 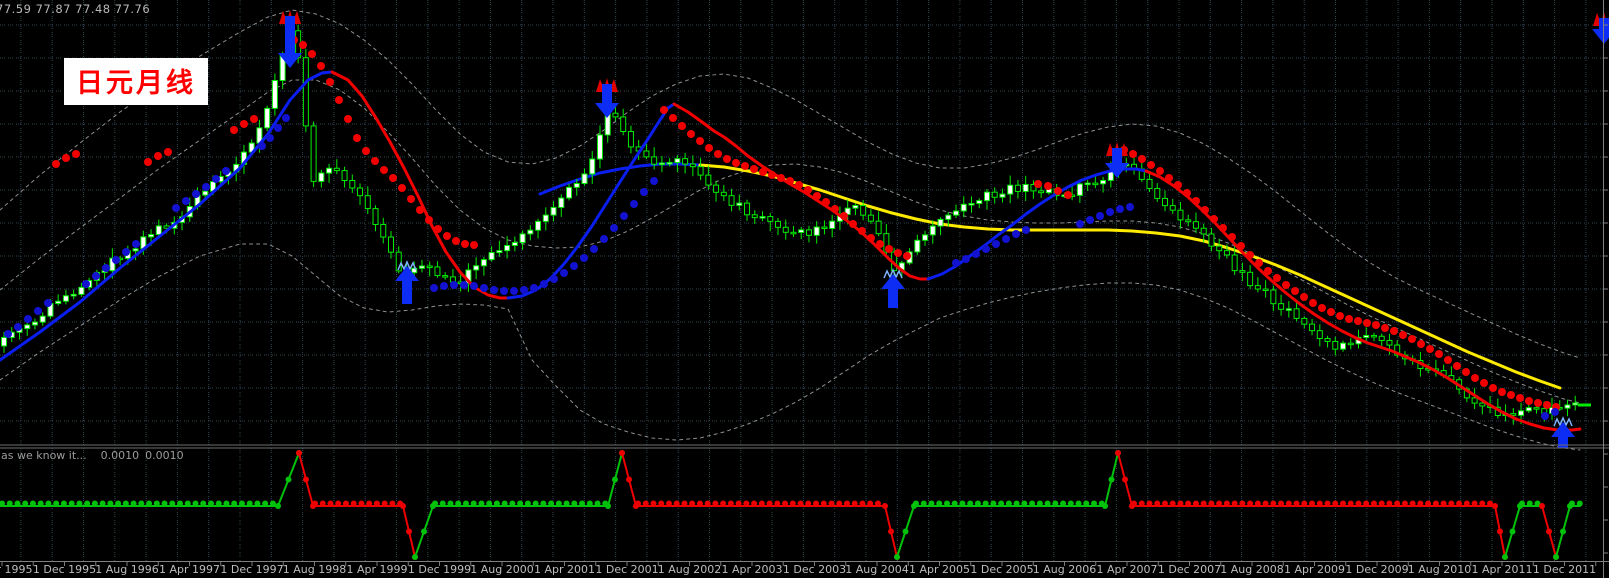 What do you see at coordinates (877, 569) in the screenshot?
I see `x-axis-label: 1 Aug 2004` at bounding box center [877, 569].